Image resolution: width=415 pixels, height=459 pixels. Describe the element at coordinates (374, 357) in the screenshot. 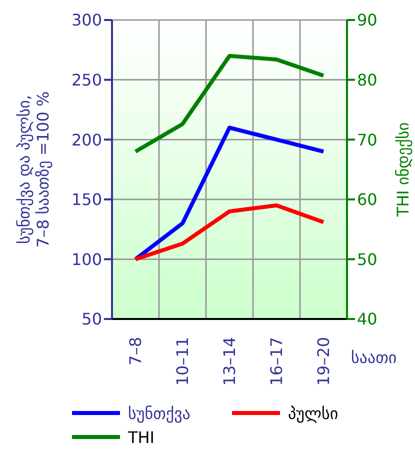

I see `x-axis-title: საათი` at that location.